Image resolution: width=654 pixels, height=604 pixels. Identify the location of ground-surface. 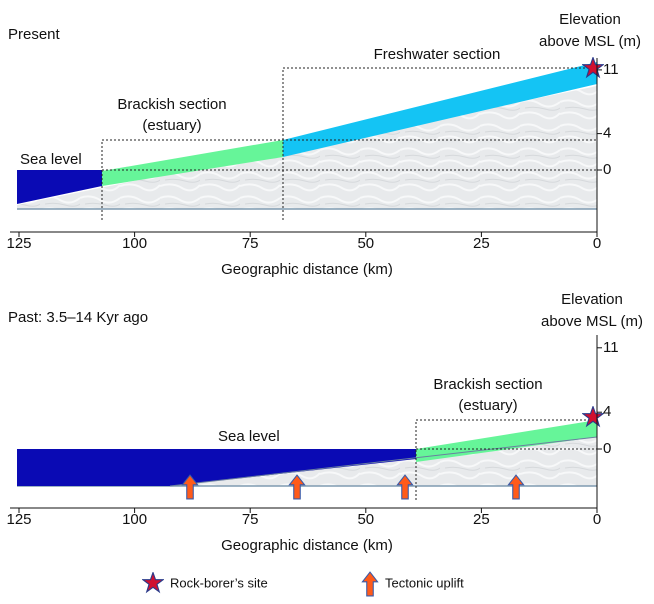
(383, 461).